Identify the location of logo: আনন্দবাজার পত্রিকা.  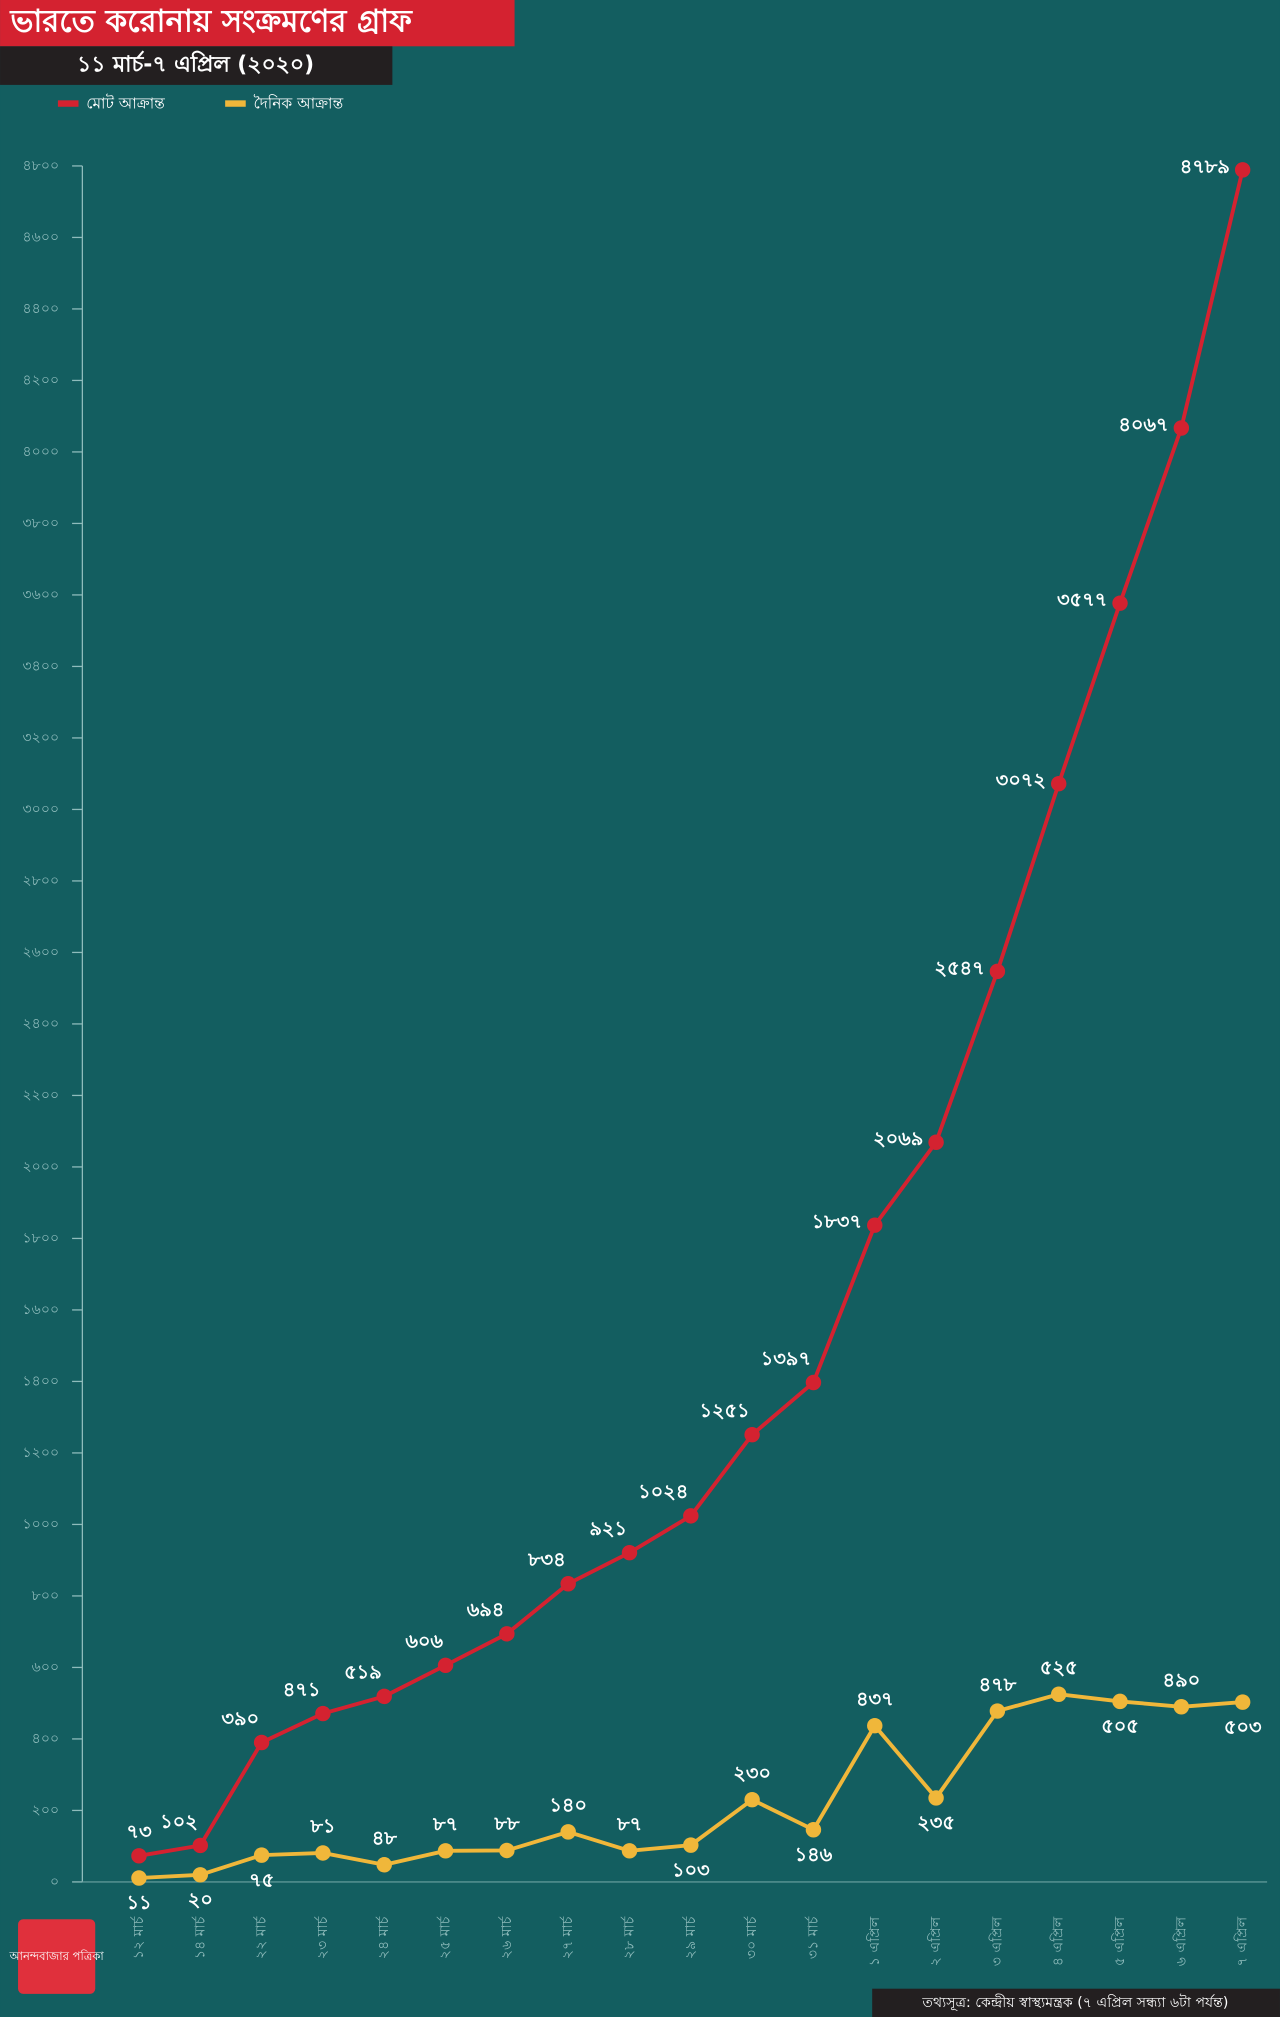
(56, 1956).